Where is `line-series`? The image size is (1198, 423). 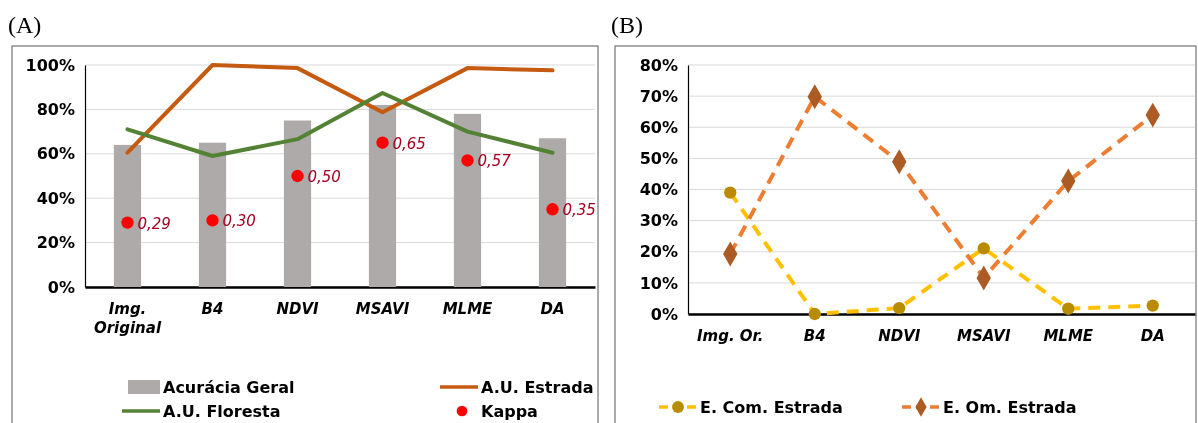
line-series is located at coordinates (340, 109).